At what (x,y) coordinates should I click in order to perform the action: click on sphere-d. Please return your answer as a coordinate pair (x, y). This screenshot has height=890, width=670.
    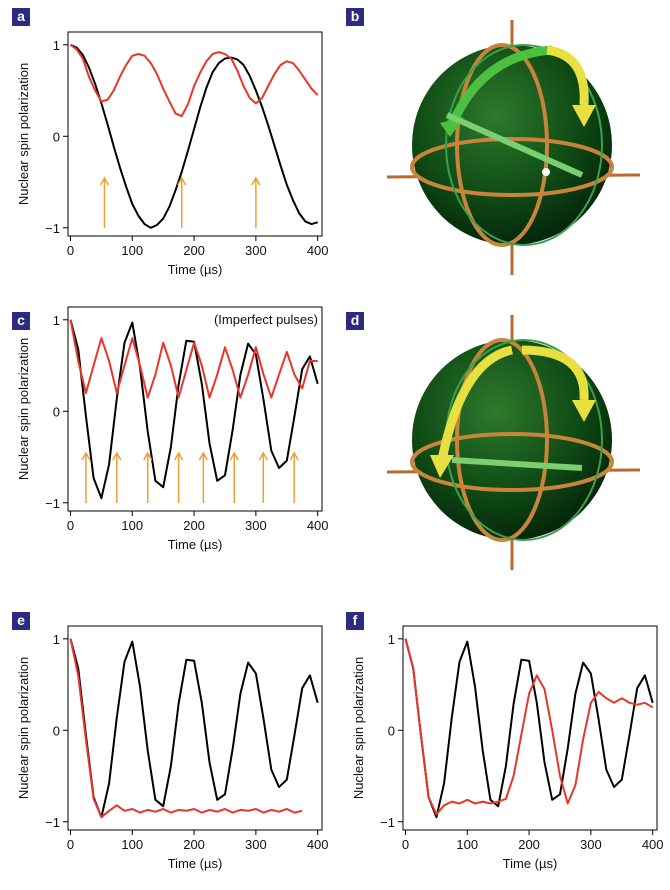
    Looking at the image, I should click on (513, 442).